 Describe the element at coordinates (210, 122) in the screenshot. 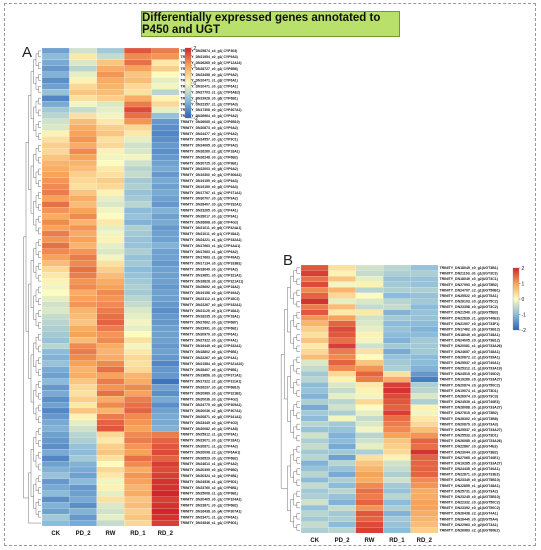

I see `row-label: TRINITY_DN26065_c1_g1( CYP6B10)` at that location.